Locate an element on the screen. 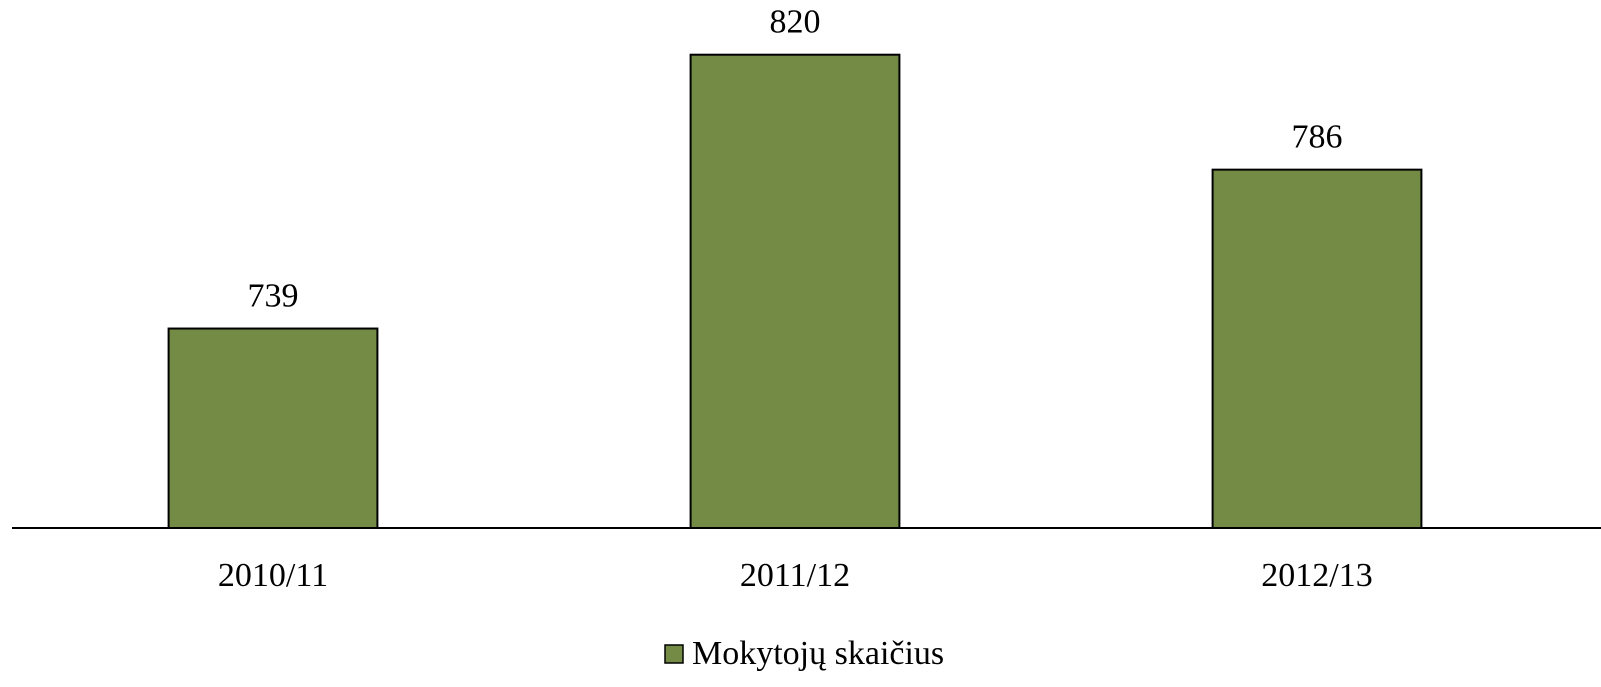 This screenshot has width=1601, height=687. data-label: 820 is located at coordinates (795, 22).